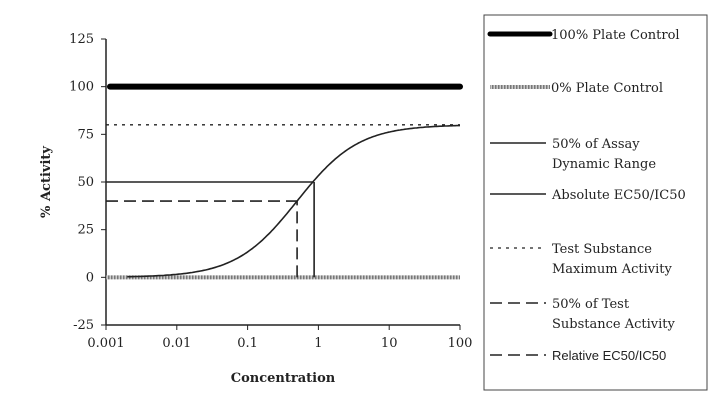 Image resolution: width=727 pixels, height=403 pixels. I want to click on x-tick-label: 100, so click(460, 343).